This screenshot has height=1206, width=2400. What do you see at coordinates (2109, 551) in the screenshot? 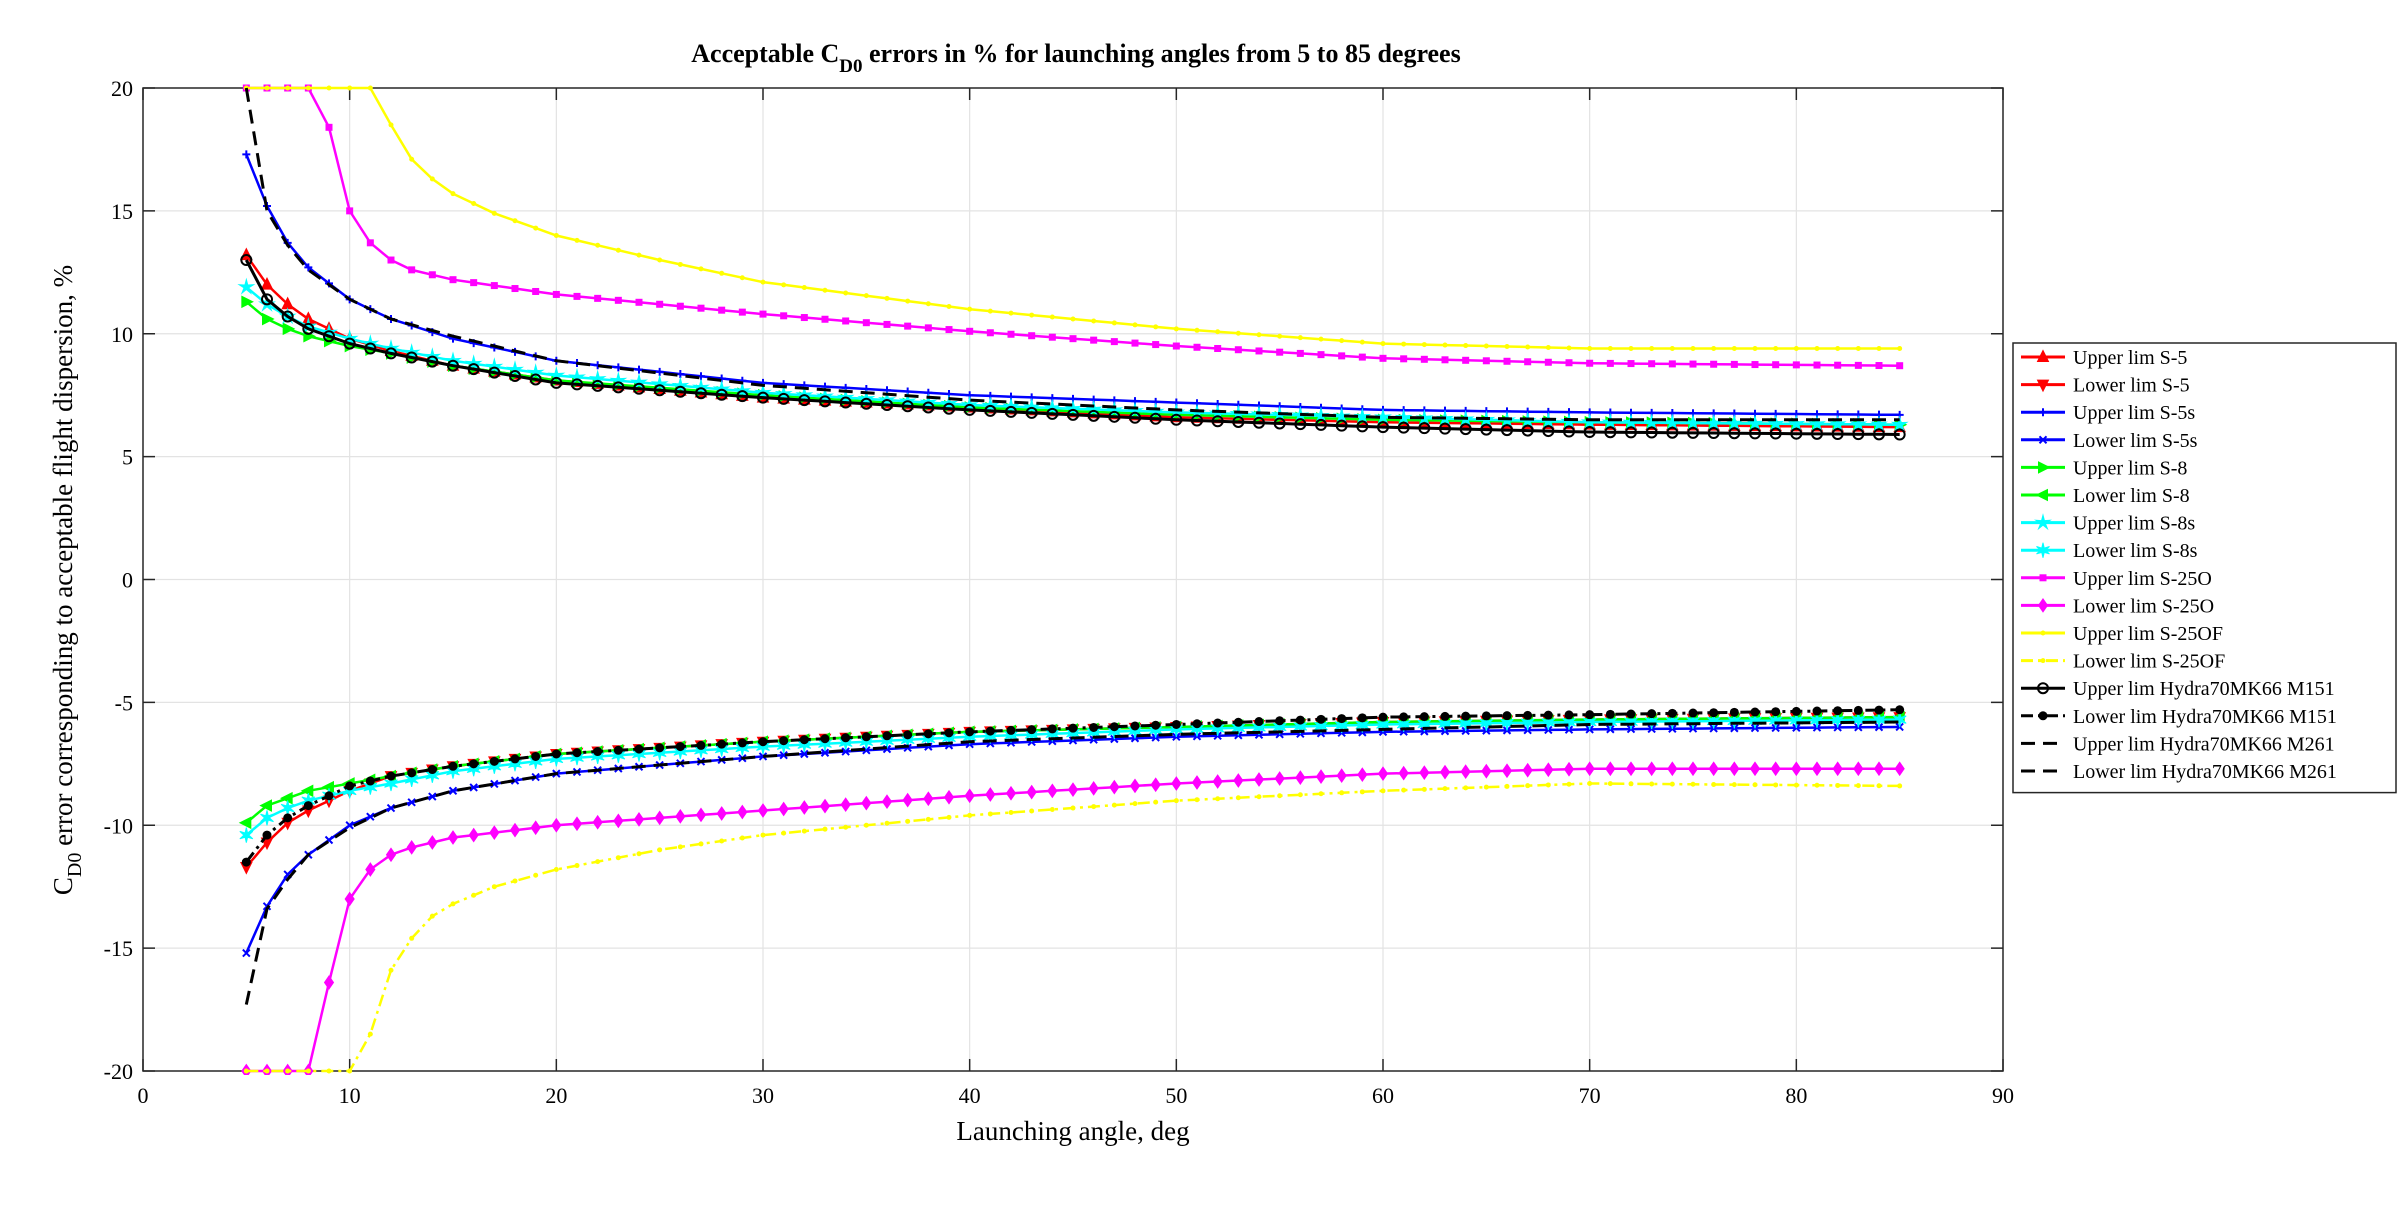
I see `legend-entry: Lower lim S-8s` at bounding box center [2109, 551].